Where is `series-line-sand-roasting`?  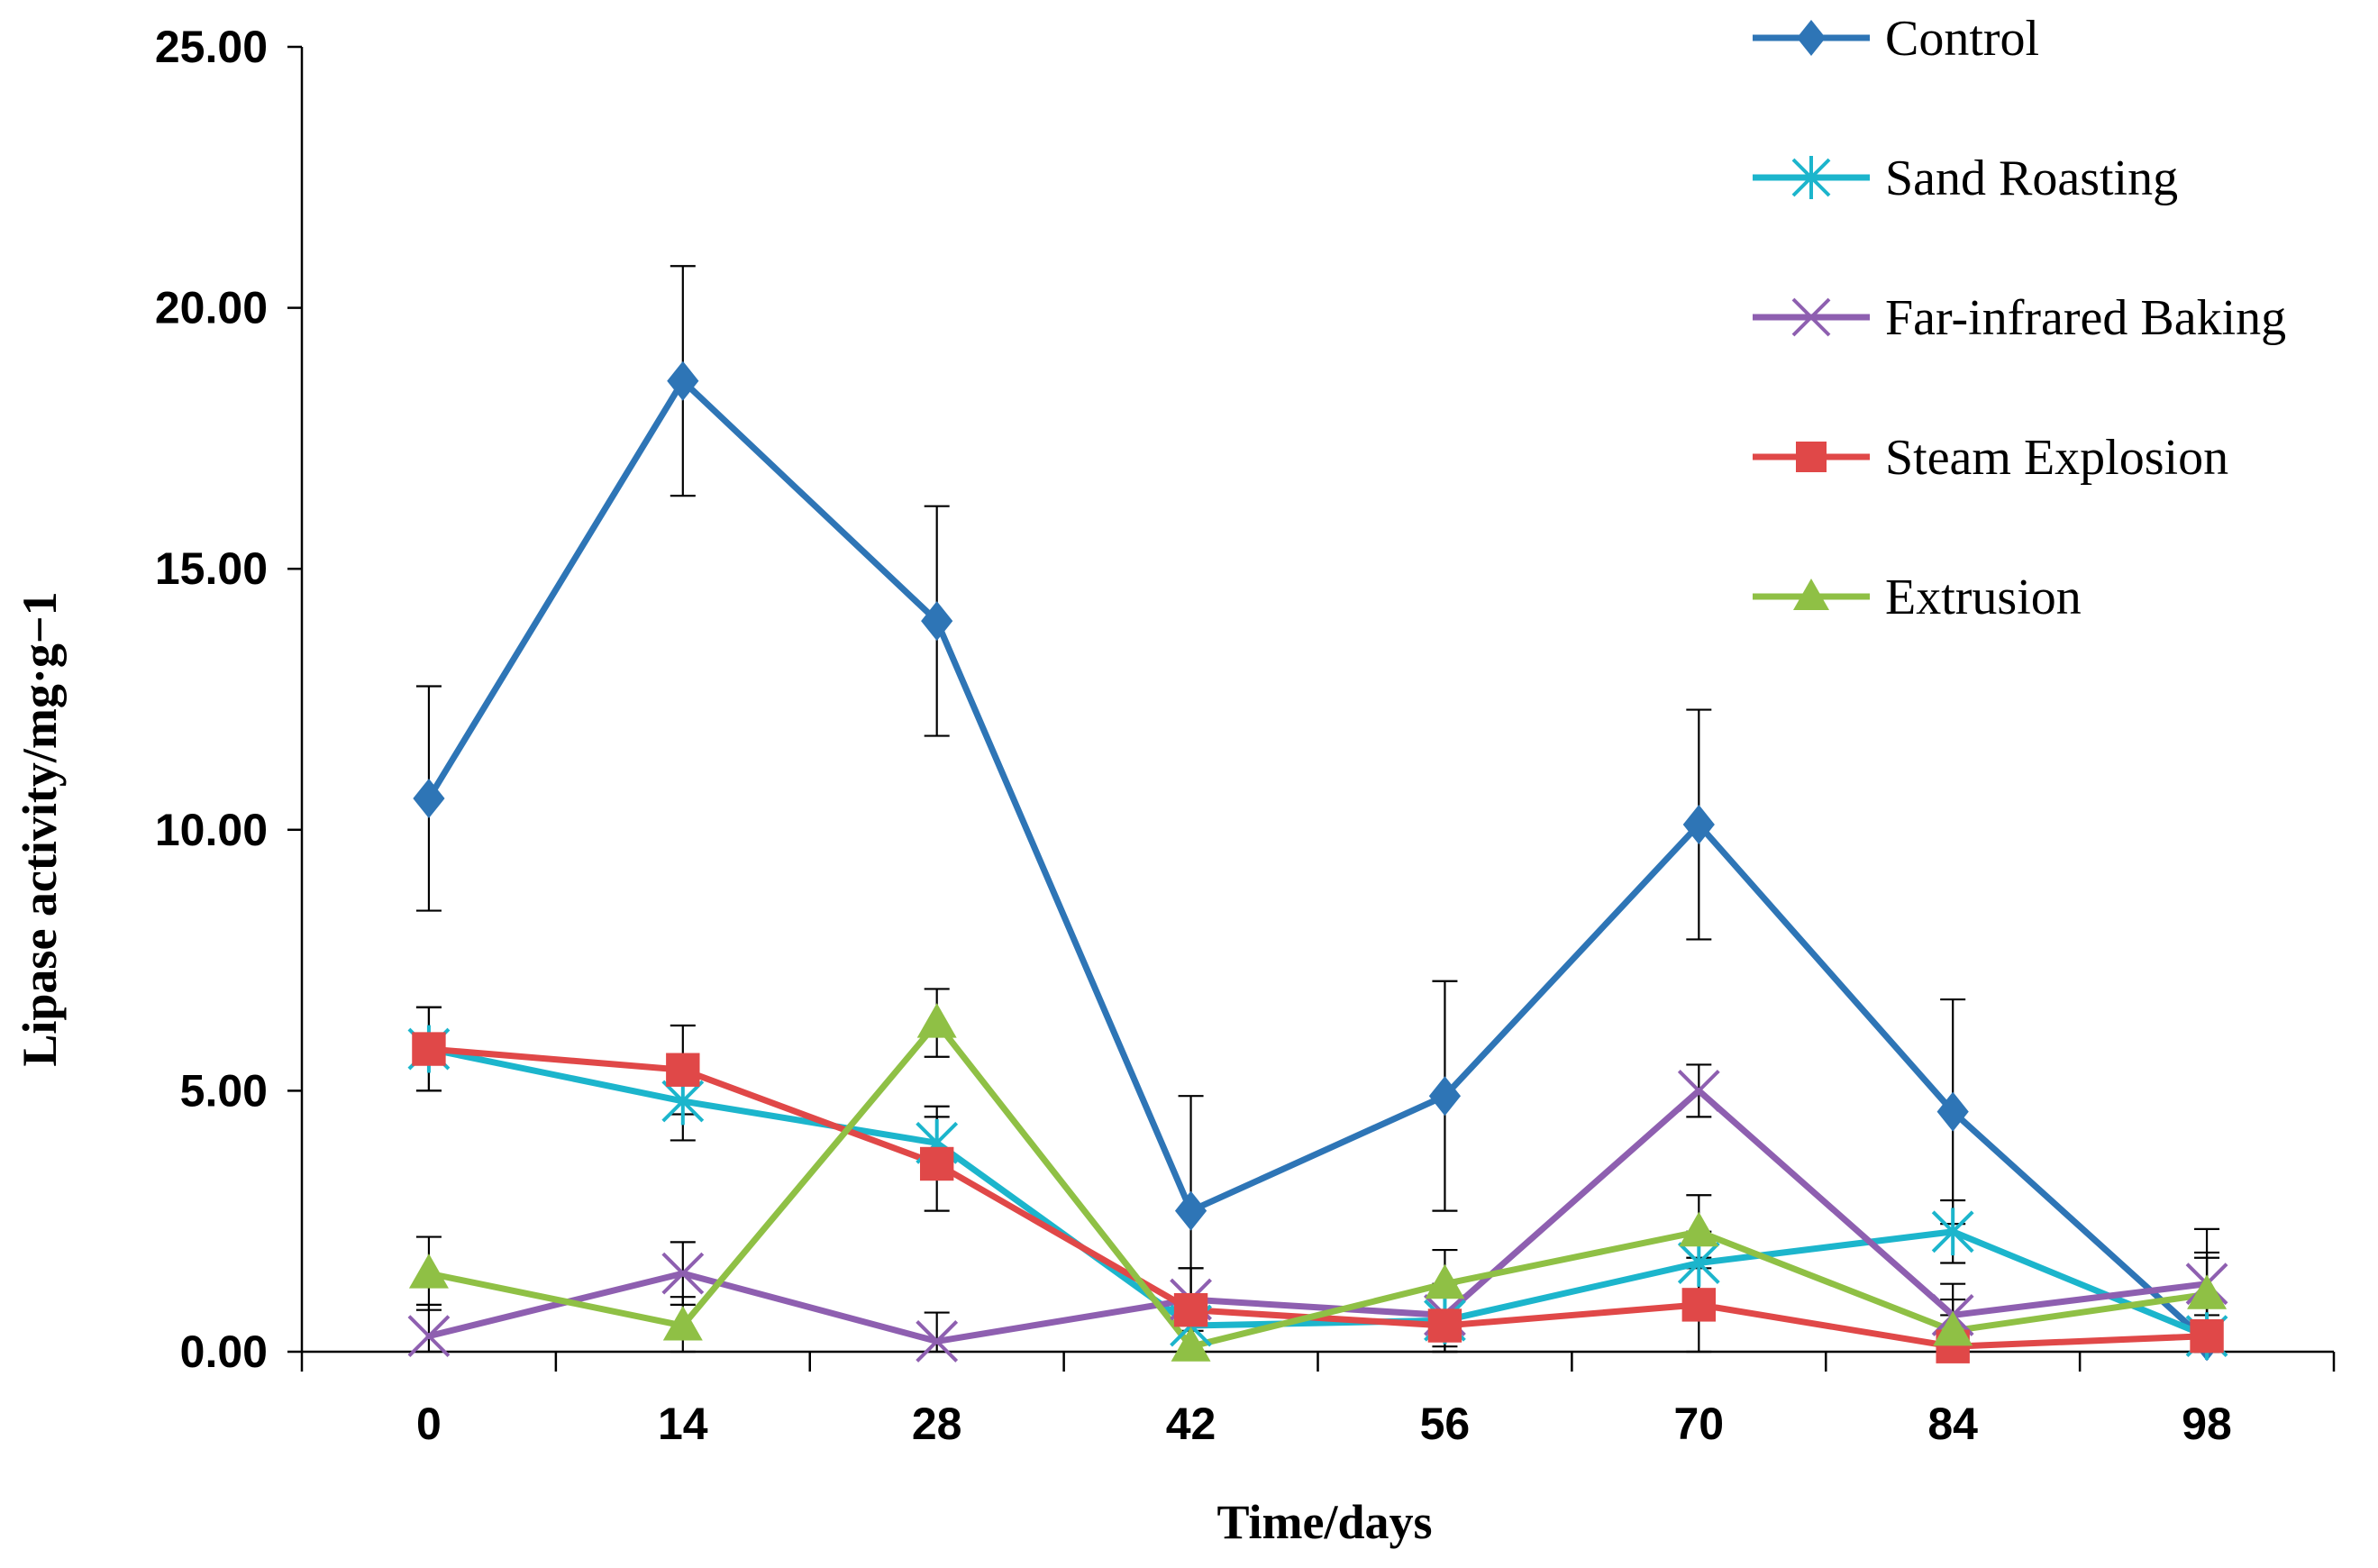 series-line-sand-roasting is located at coordinates (1318, 1192).